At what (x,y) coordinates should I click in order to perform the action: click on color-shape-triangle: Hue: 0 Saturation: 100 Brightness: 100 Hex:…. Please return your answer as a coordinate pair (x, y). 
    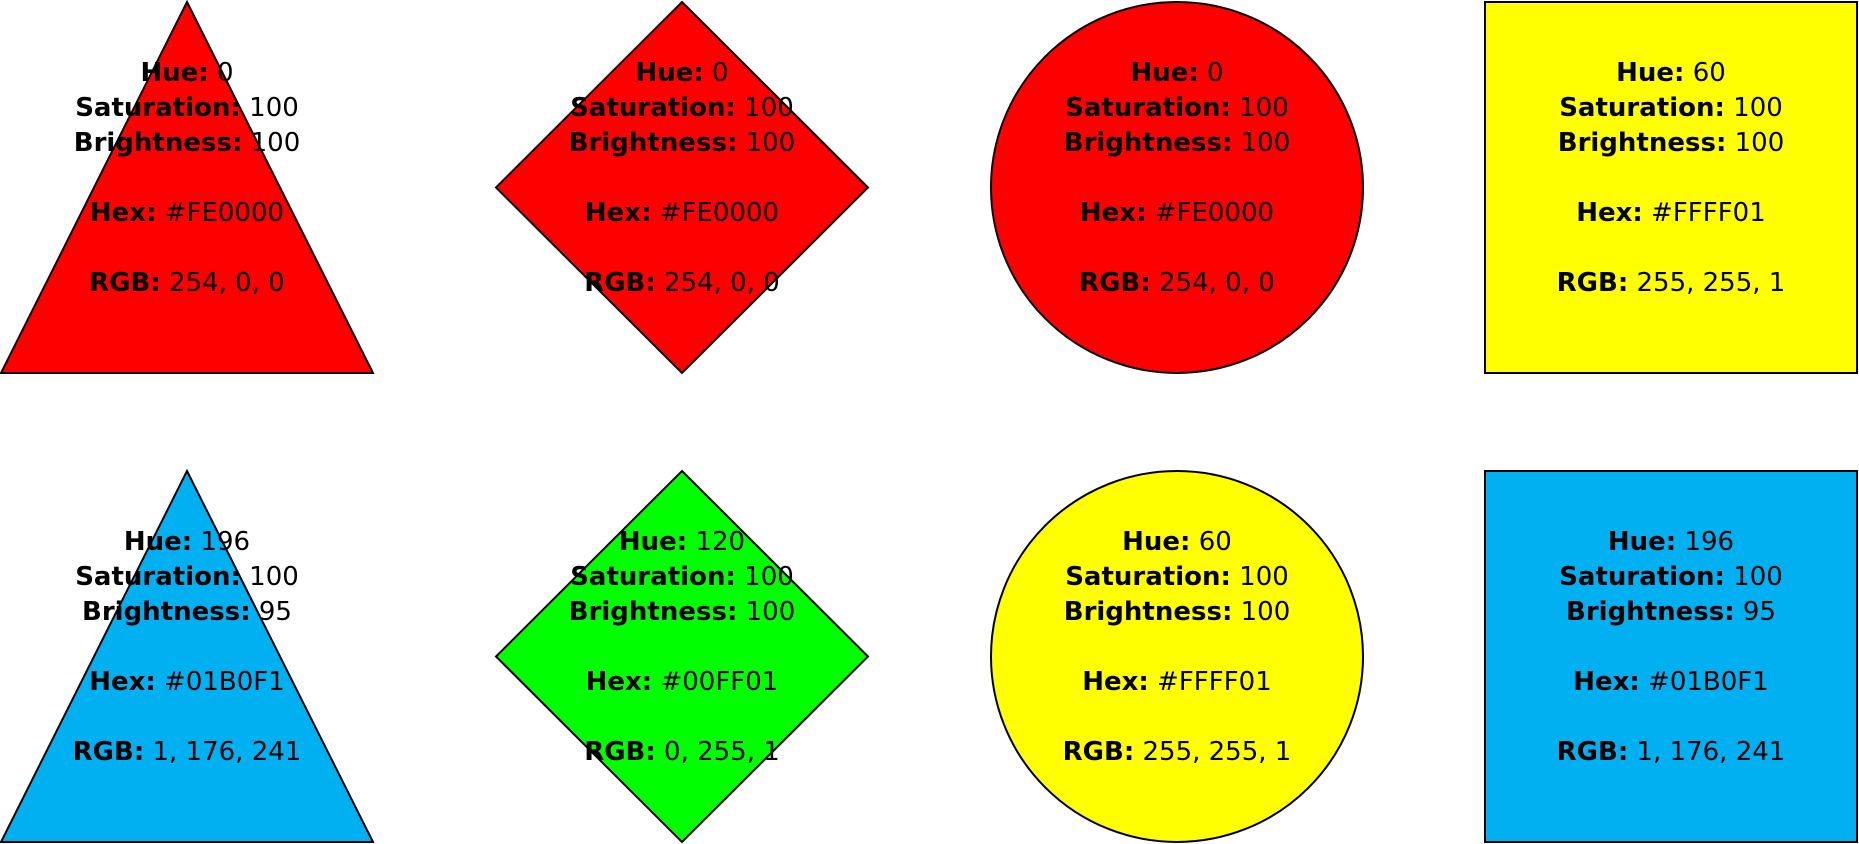
    Looking at the image, I should click on (187, 187).